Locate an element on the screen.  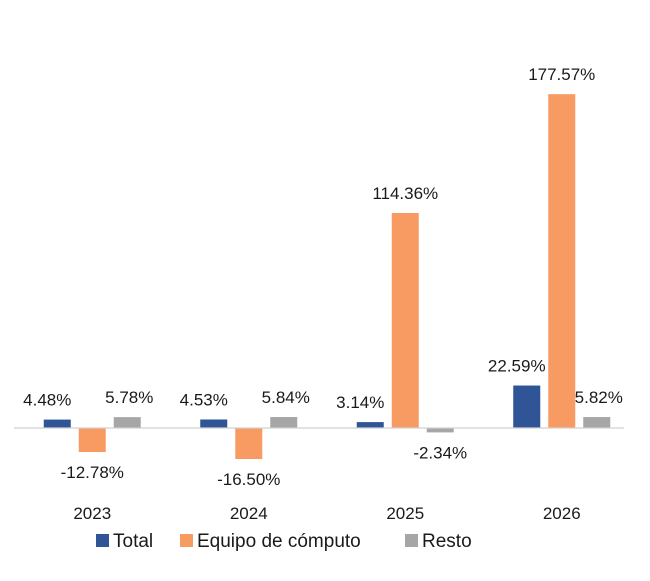
data-label-equipo-de-c-mputo-2023: -12.78% is located at coordinates (92, 472).